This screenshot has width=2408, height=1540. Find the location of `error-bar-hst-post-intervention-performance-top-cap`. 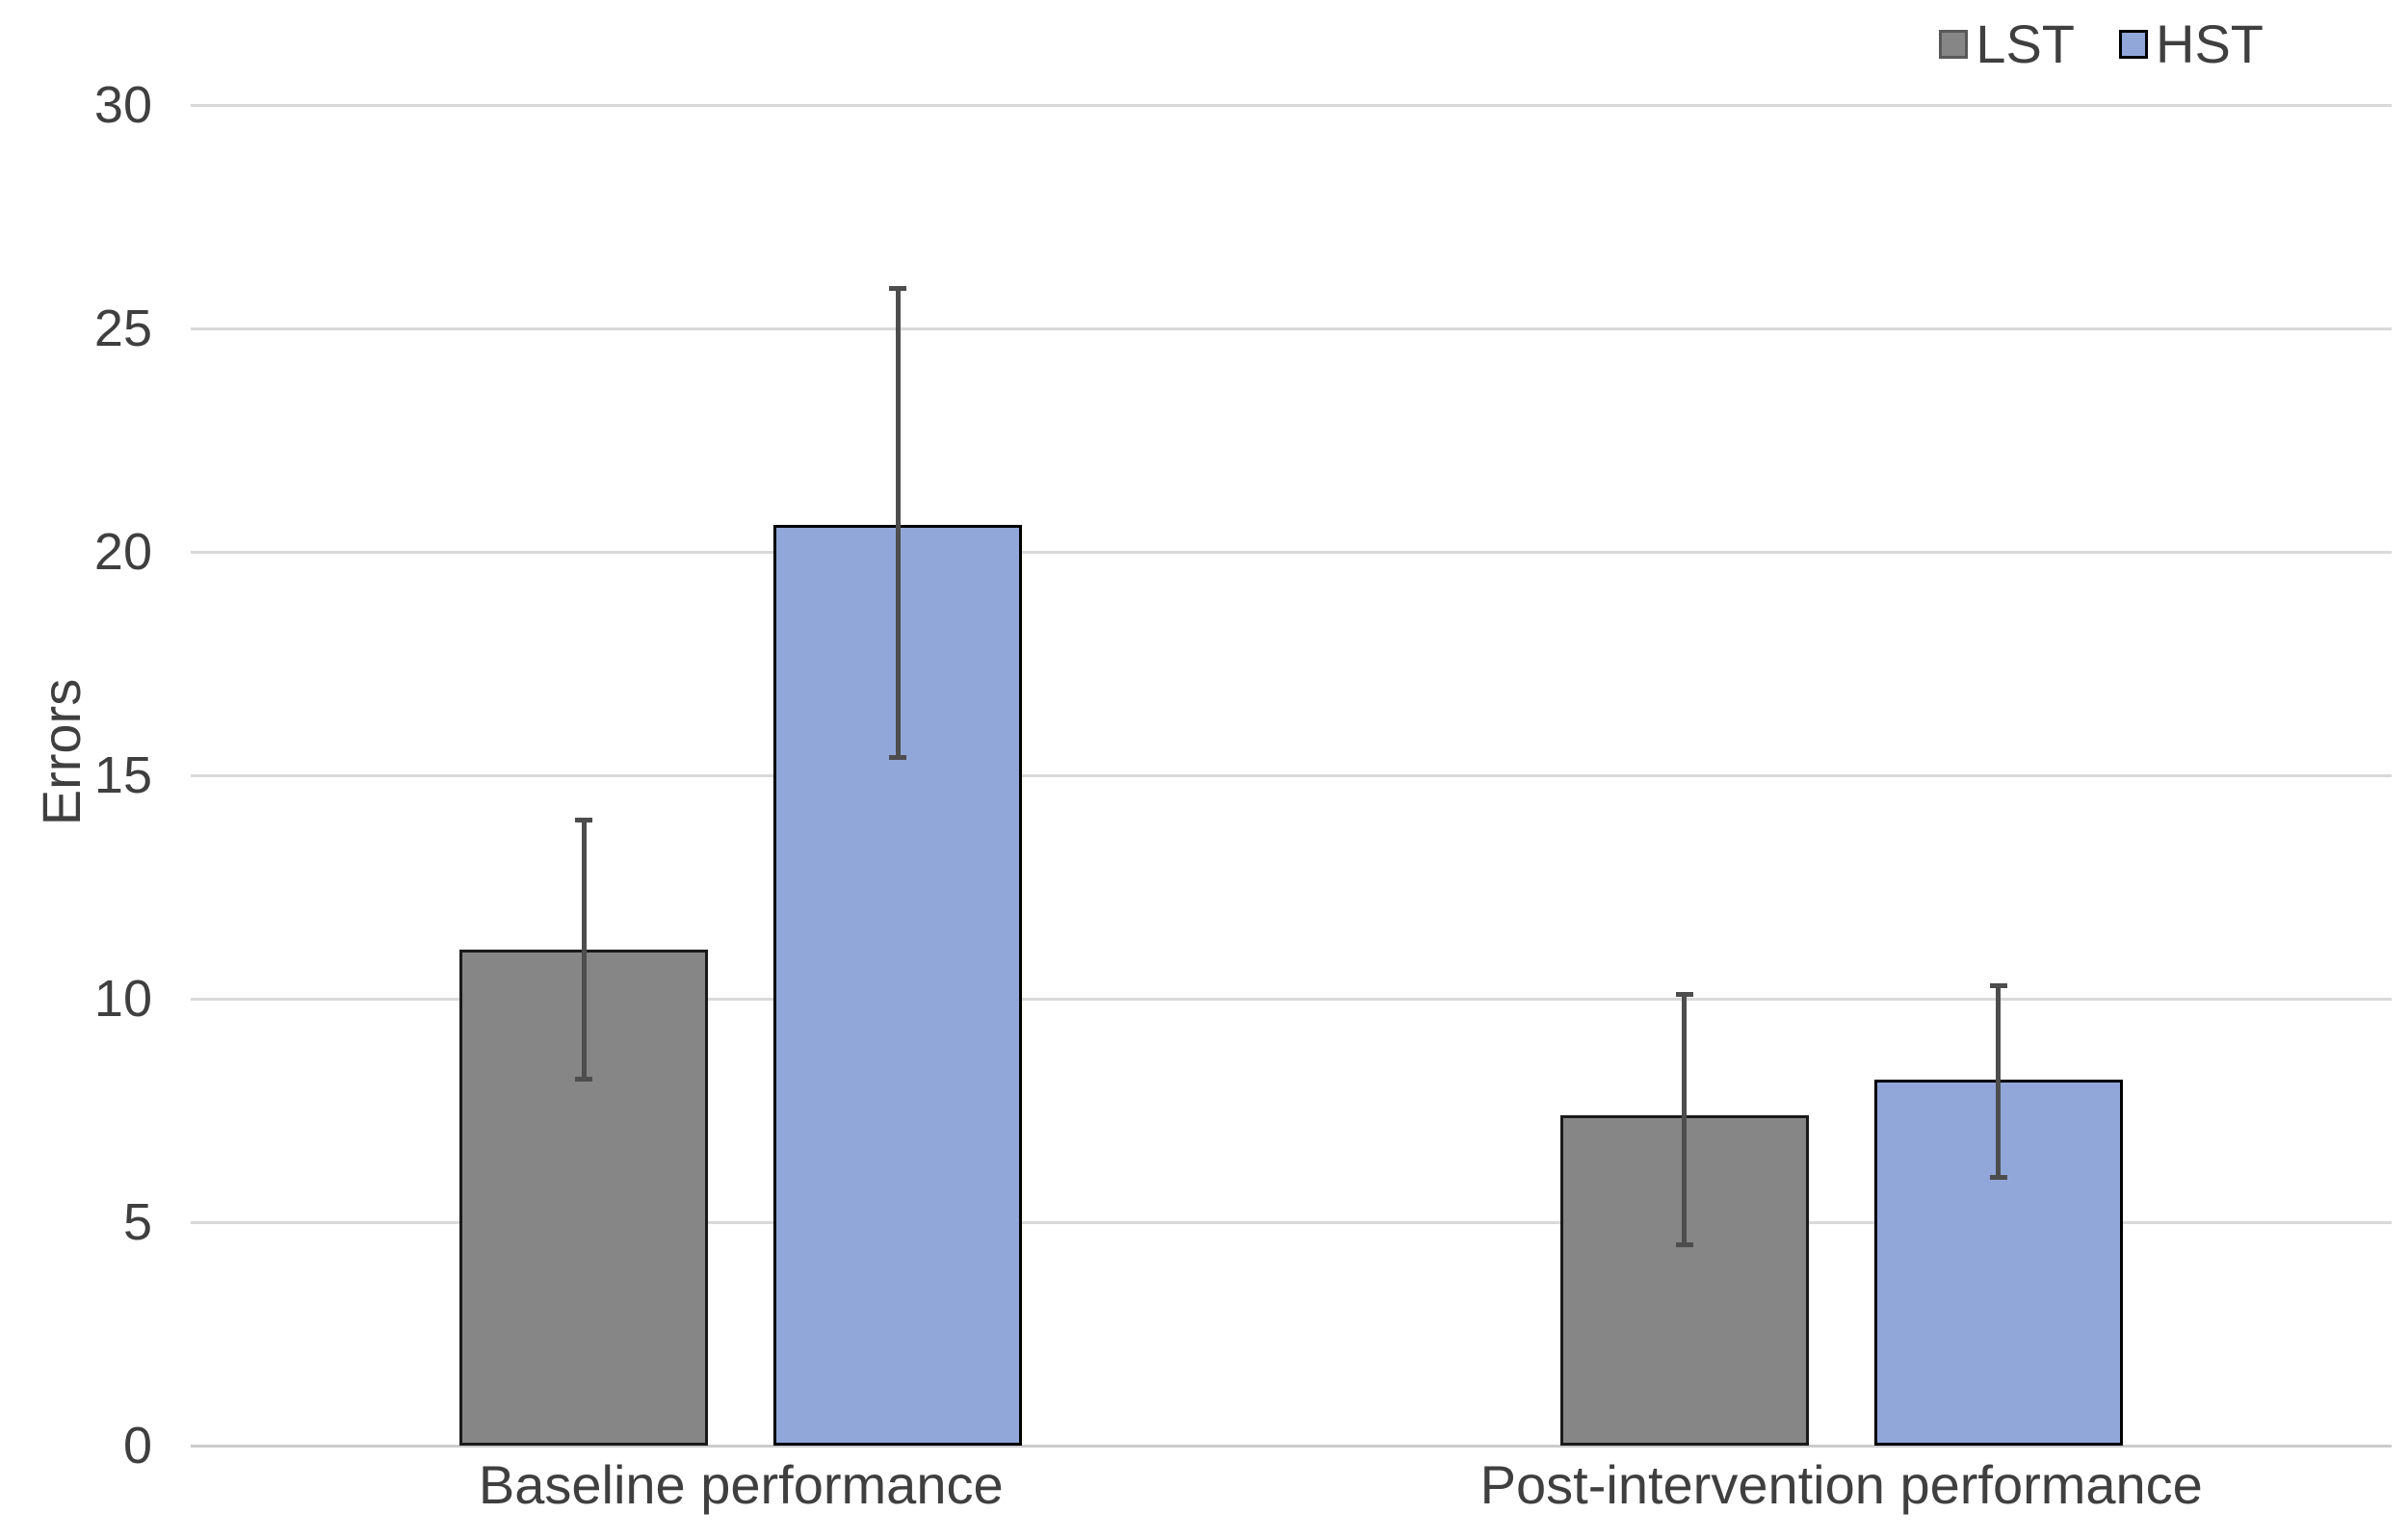

error-bar-hst-post-intervention-performance-top-cap is located at coordinates (1998, 985).